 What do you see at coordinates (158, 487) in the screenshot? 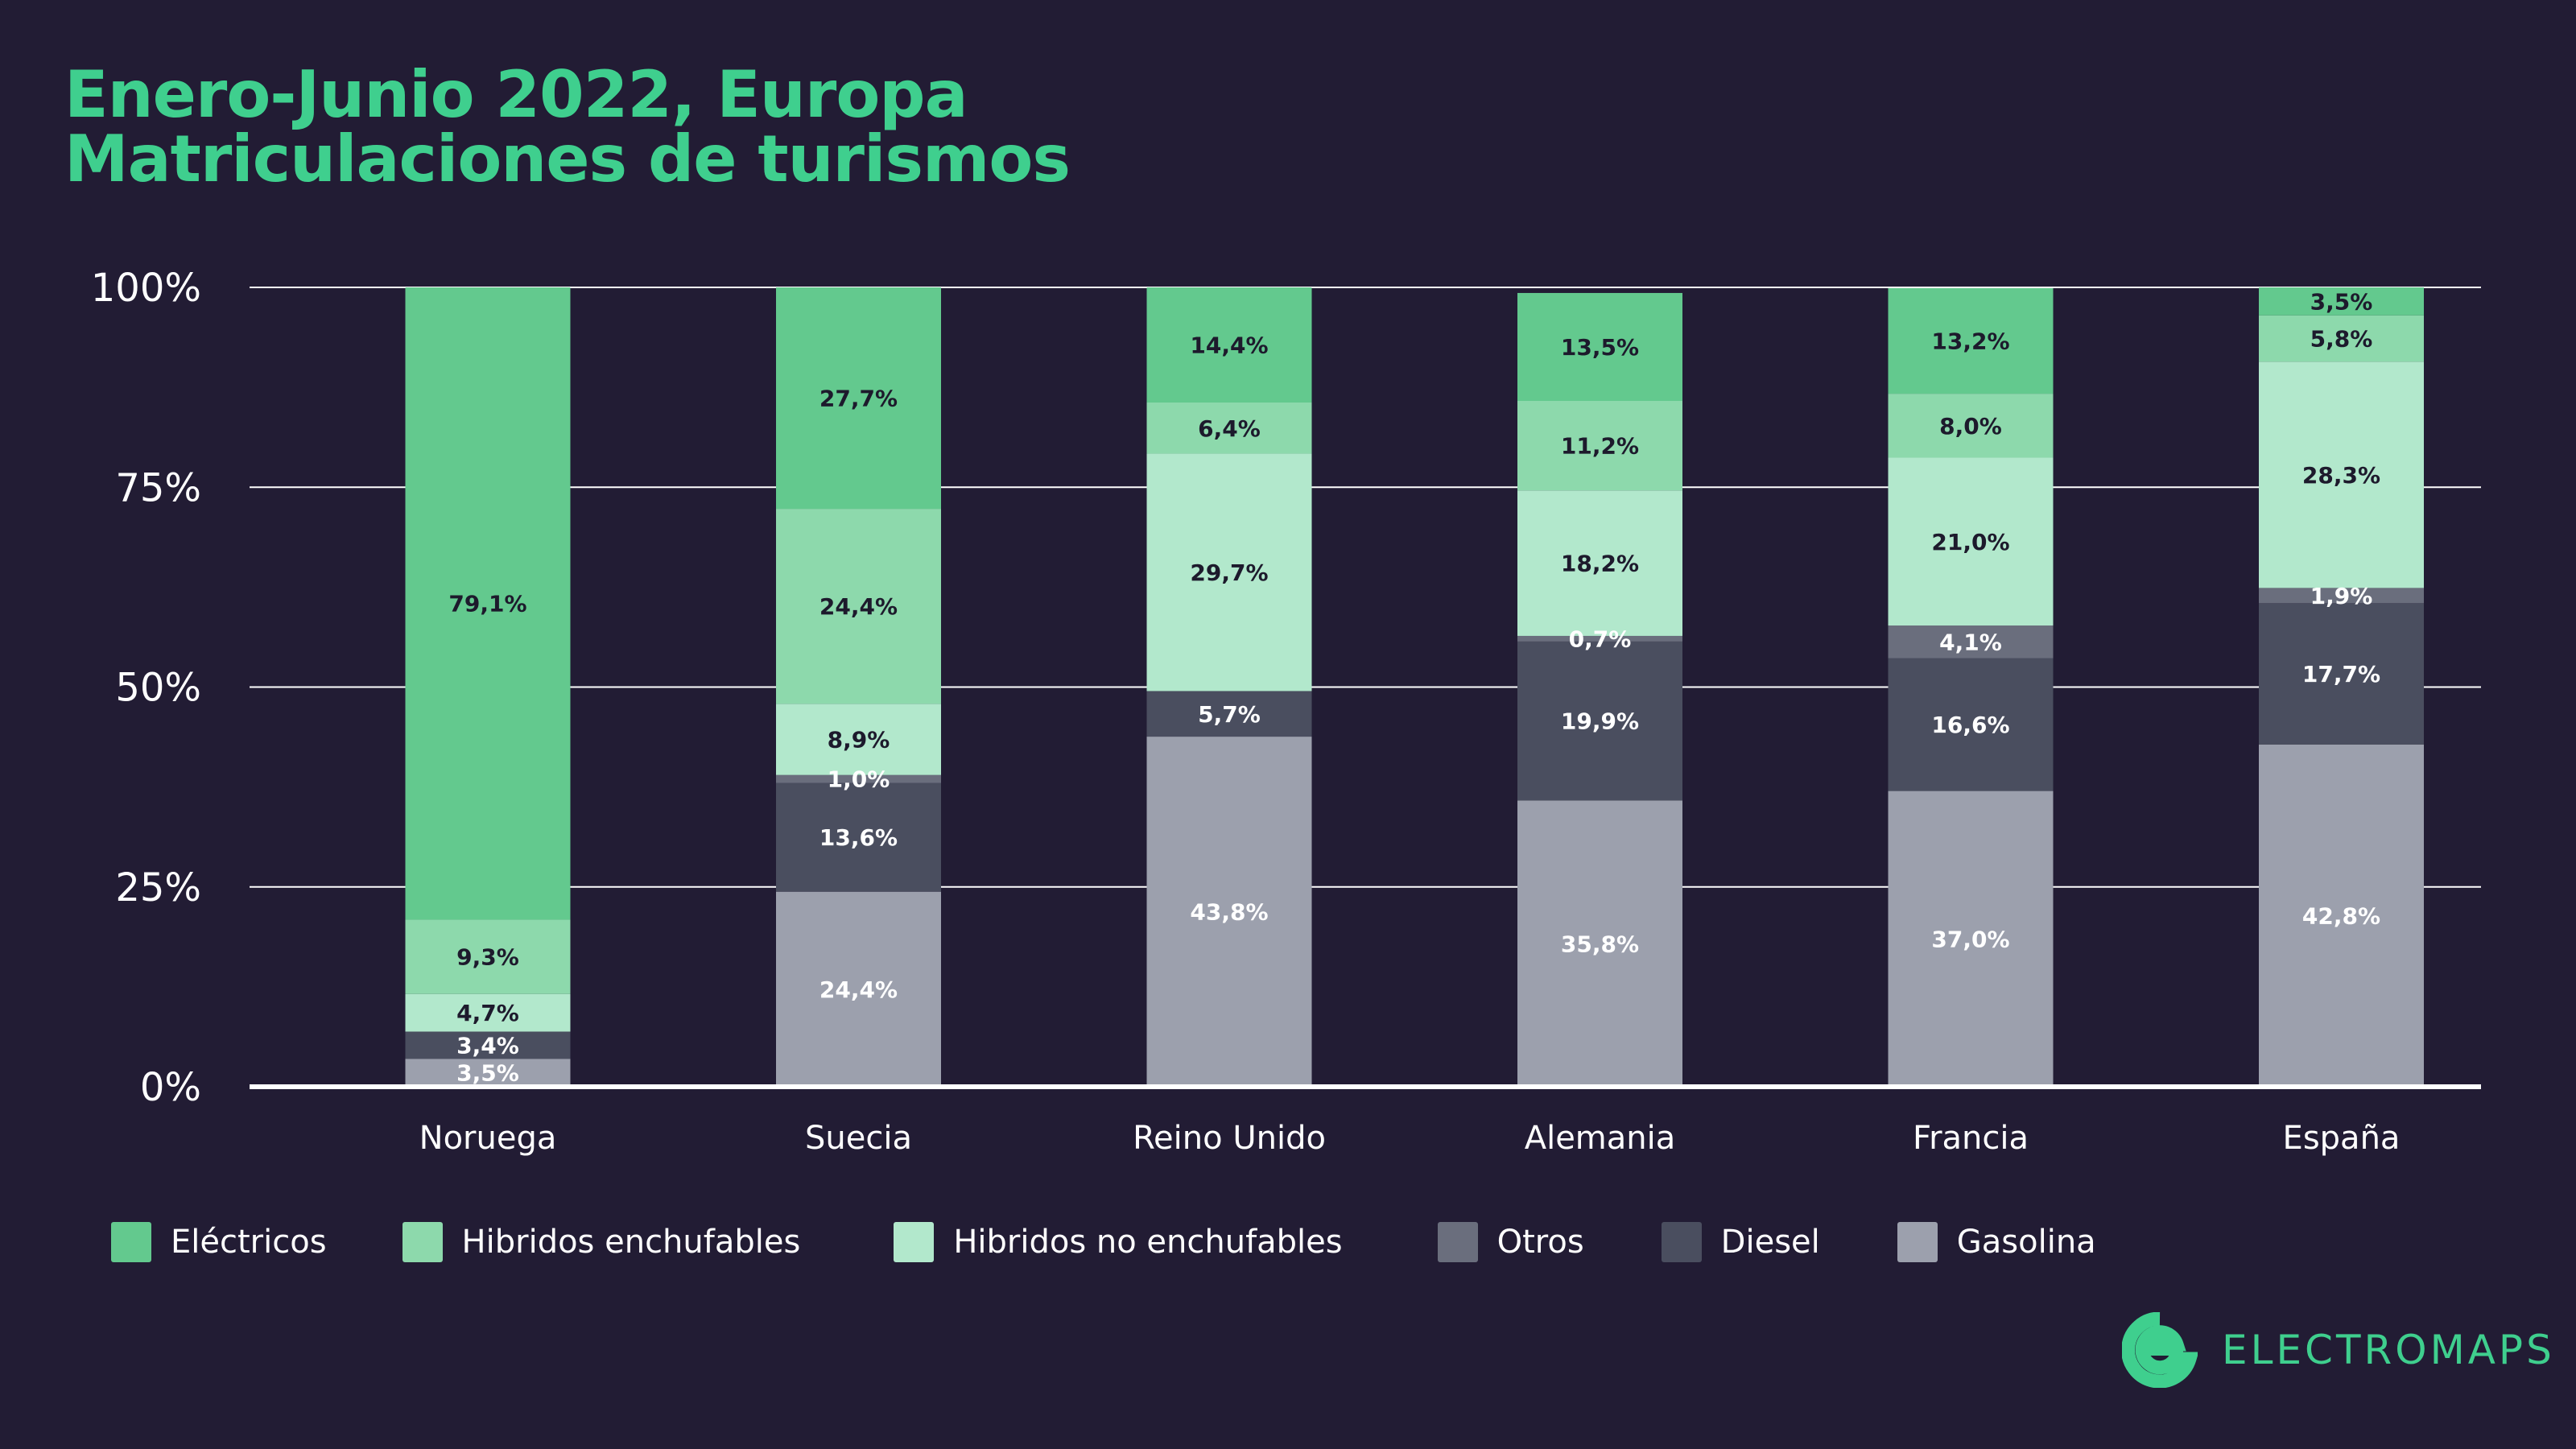
I see `y-tick-label: 75%` at bounding box center [158, 487].